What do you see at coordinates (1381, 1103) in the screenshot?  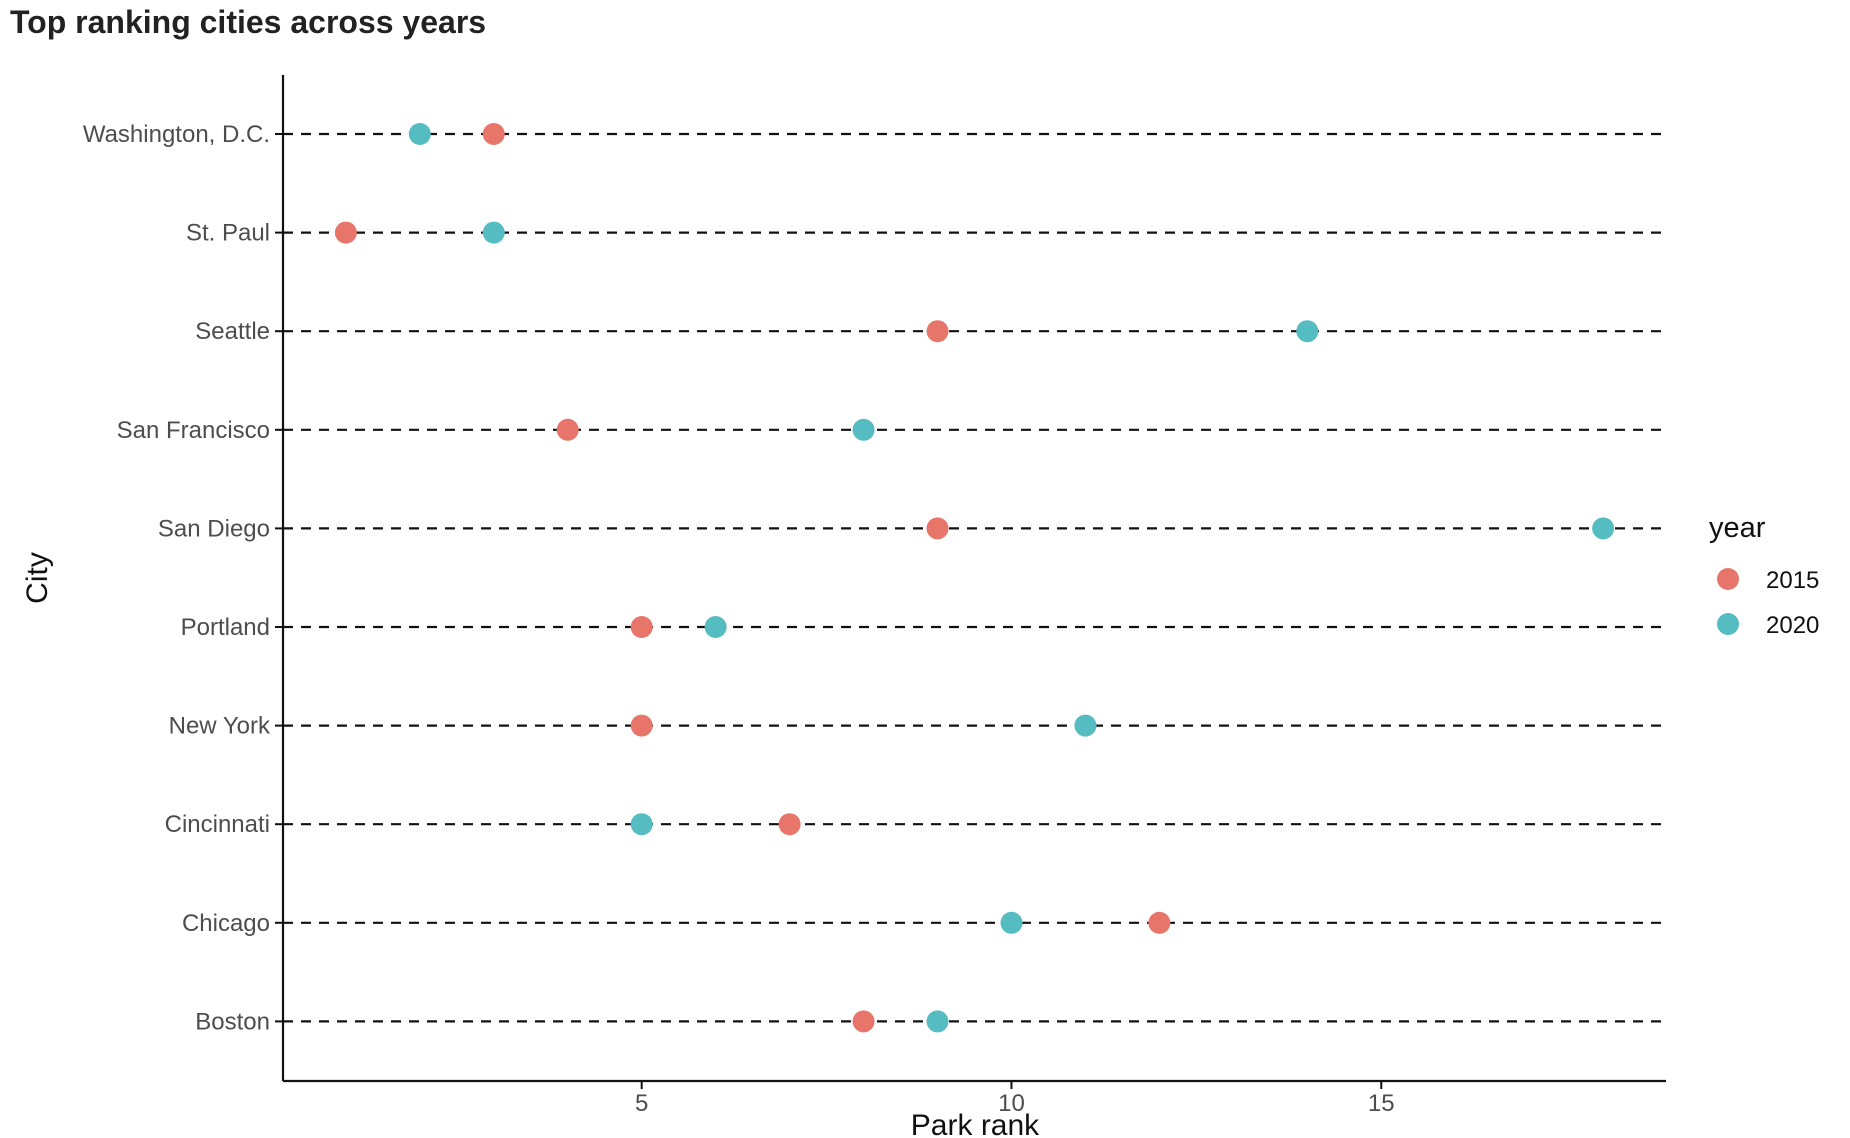 I see `x-tick-label: 15` at bounding box center [1381, 1103].